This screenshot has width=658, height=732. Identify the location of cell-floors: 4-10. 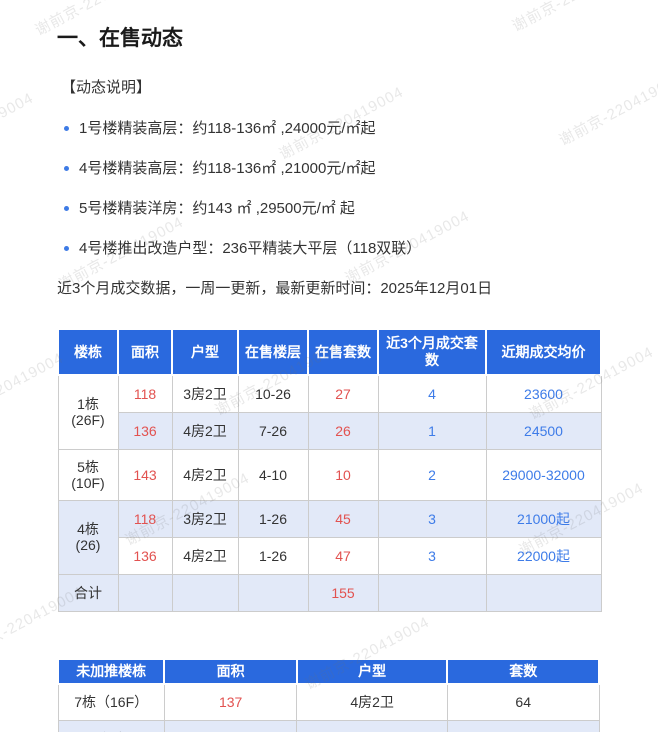
(273, 474).